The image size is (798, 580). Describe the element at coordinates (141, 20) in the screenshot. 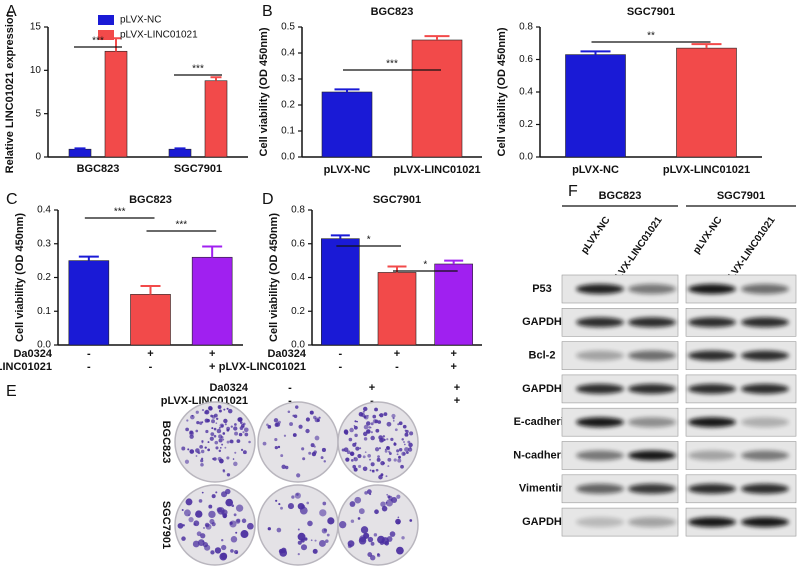

I see `legend-label: pLVX-NC` at that location.